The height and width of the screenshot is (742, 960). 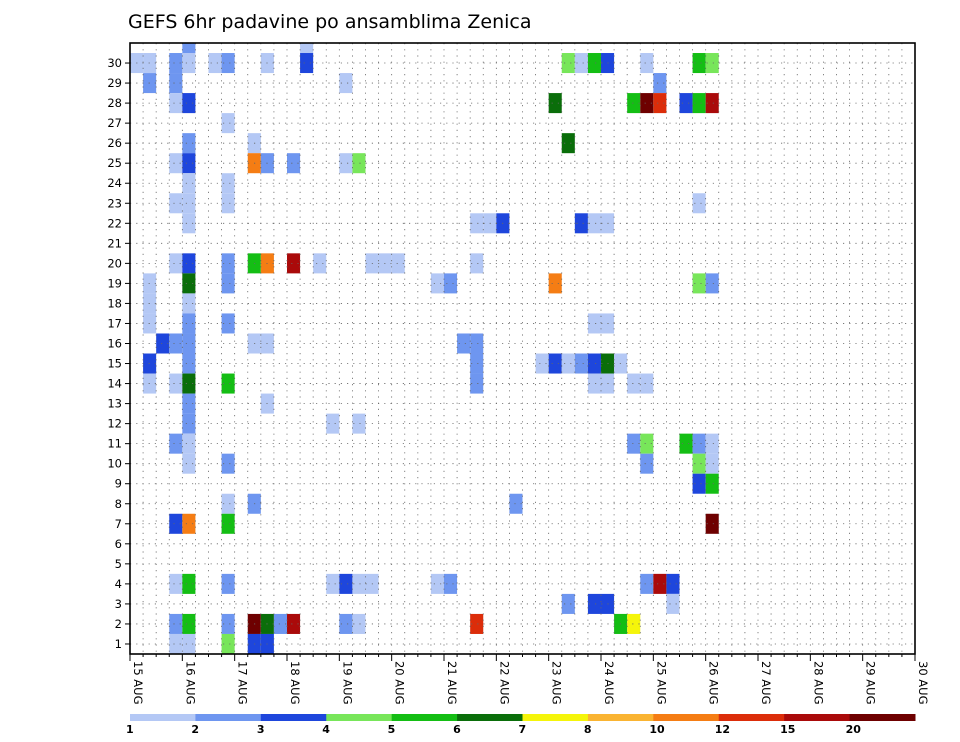 What do you see at coordinates (114, 223) in the screenshot?
I see `y-tick-label: 22` at bounding box center [114, 223].